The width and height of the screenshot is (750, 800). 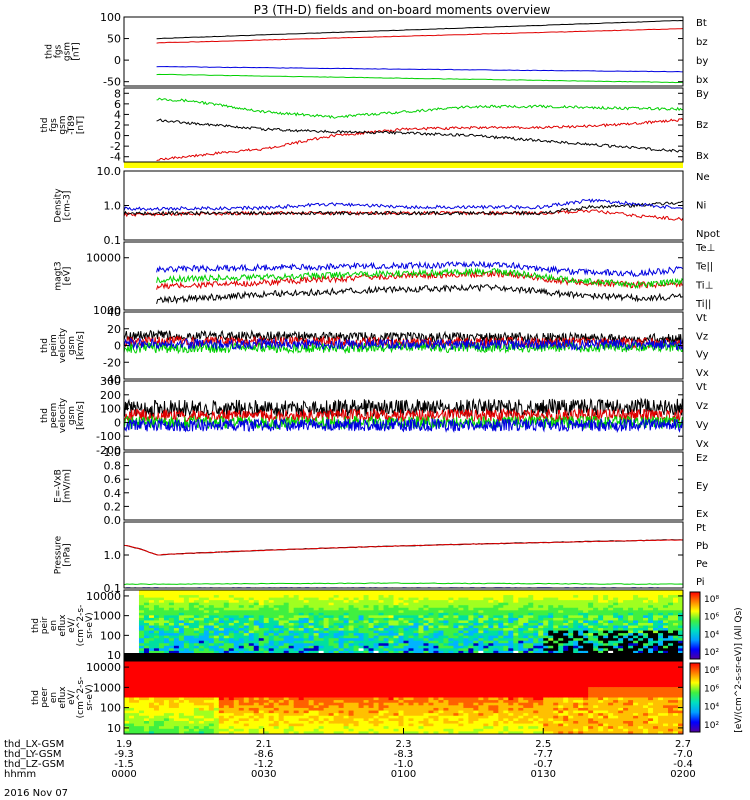 What do you see at coordinates (112, 379) in the screenshot?
I see `y-tick-label: -40` at bounding box center [112, 379].